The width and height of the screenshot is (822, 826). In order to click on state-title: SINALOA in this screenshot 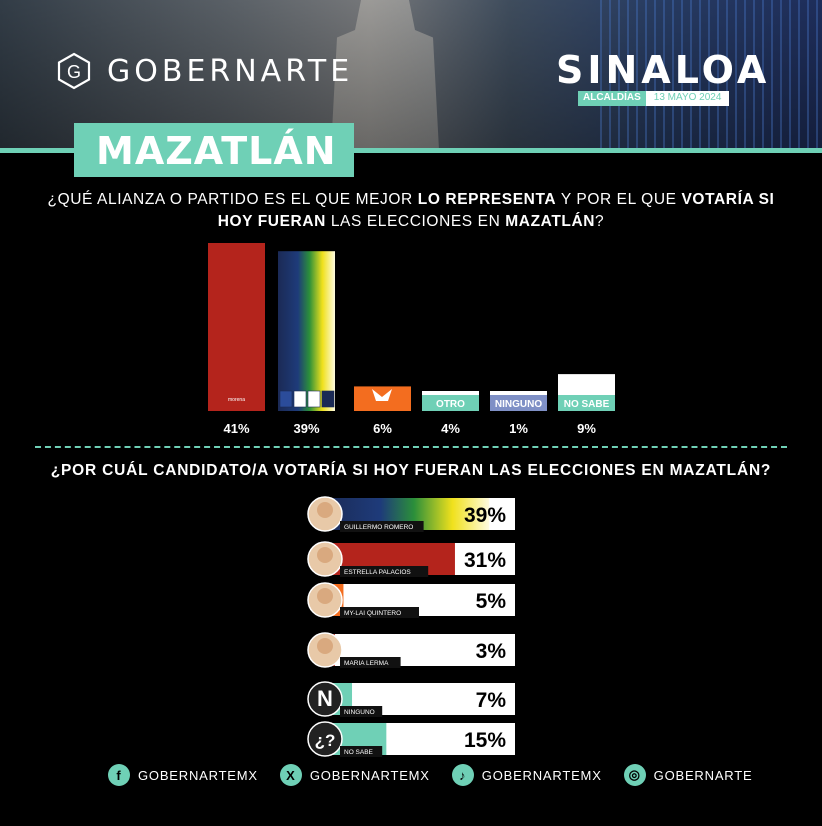, I will do `click(663, 70)`.